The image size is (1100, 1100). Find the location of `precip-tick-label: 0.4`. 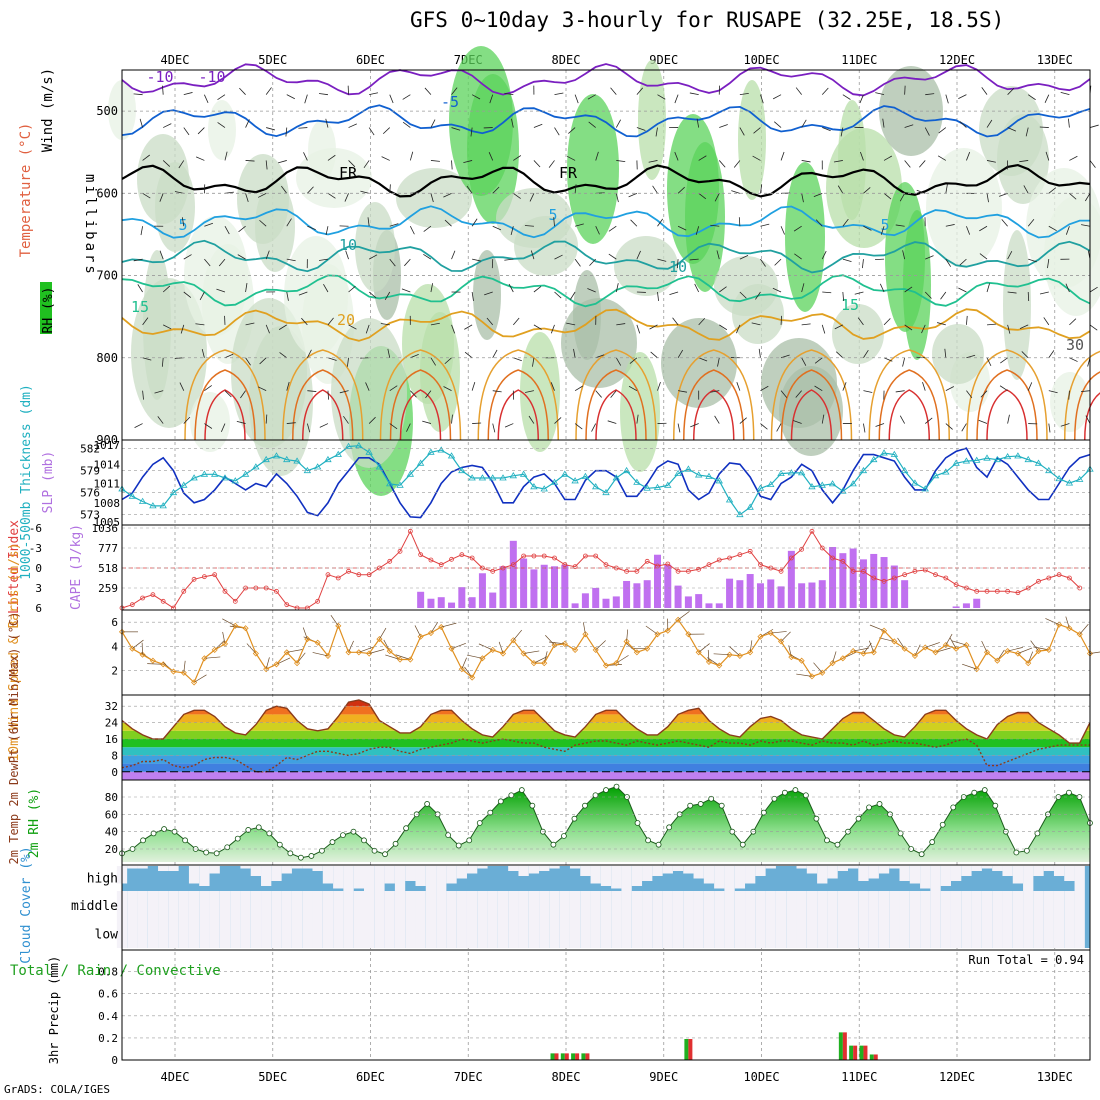

precip-tick-label: 0.4 is located at coordinates (108, 1016).